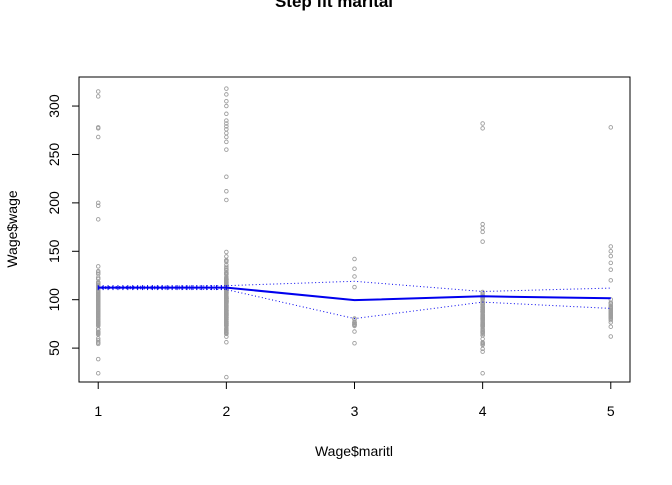  Describe the element at coordinates (98, 411) in the screenshot. I see `x-tick-label: 1` at that location.